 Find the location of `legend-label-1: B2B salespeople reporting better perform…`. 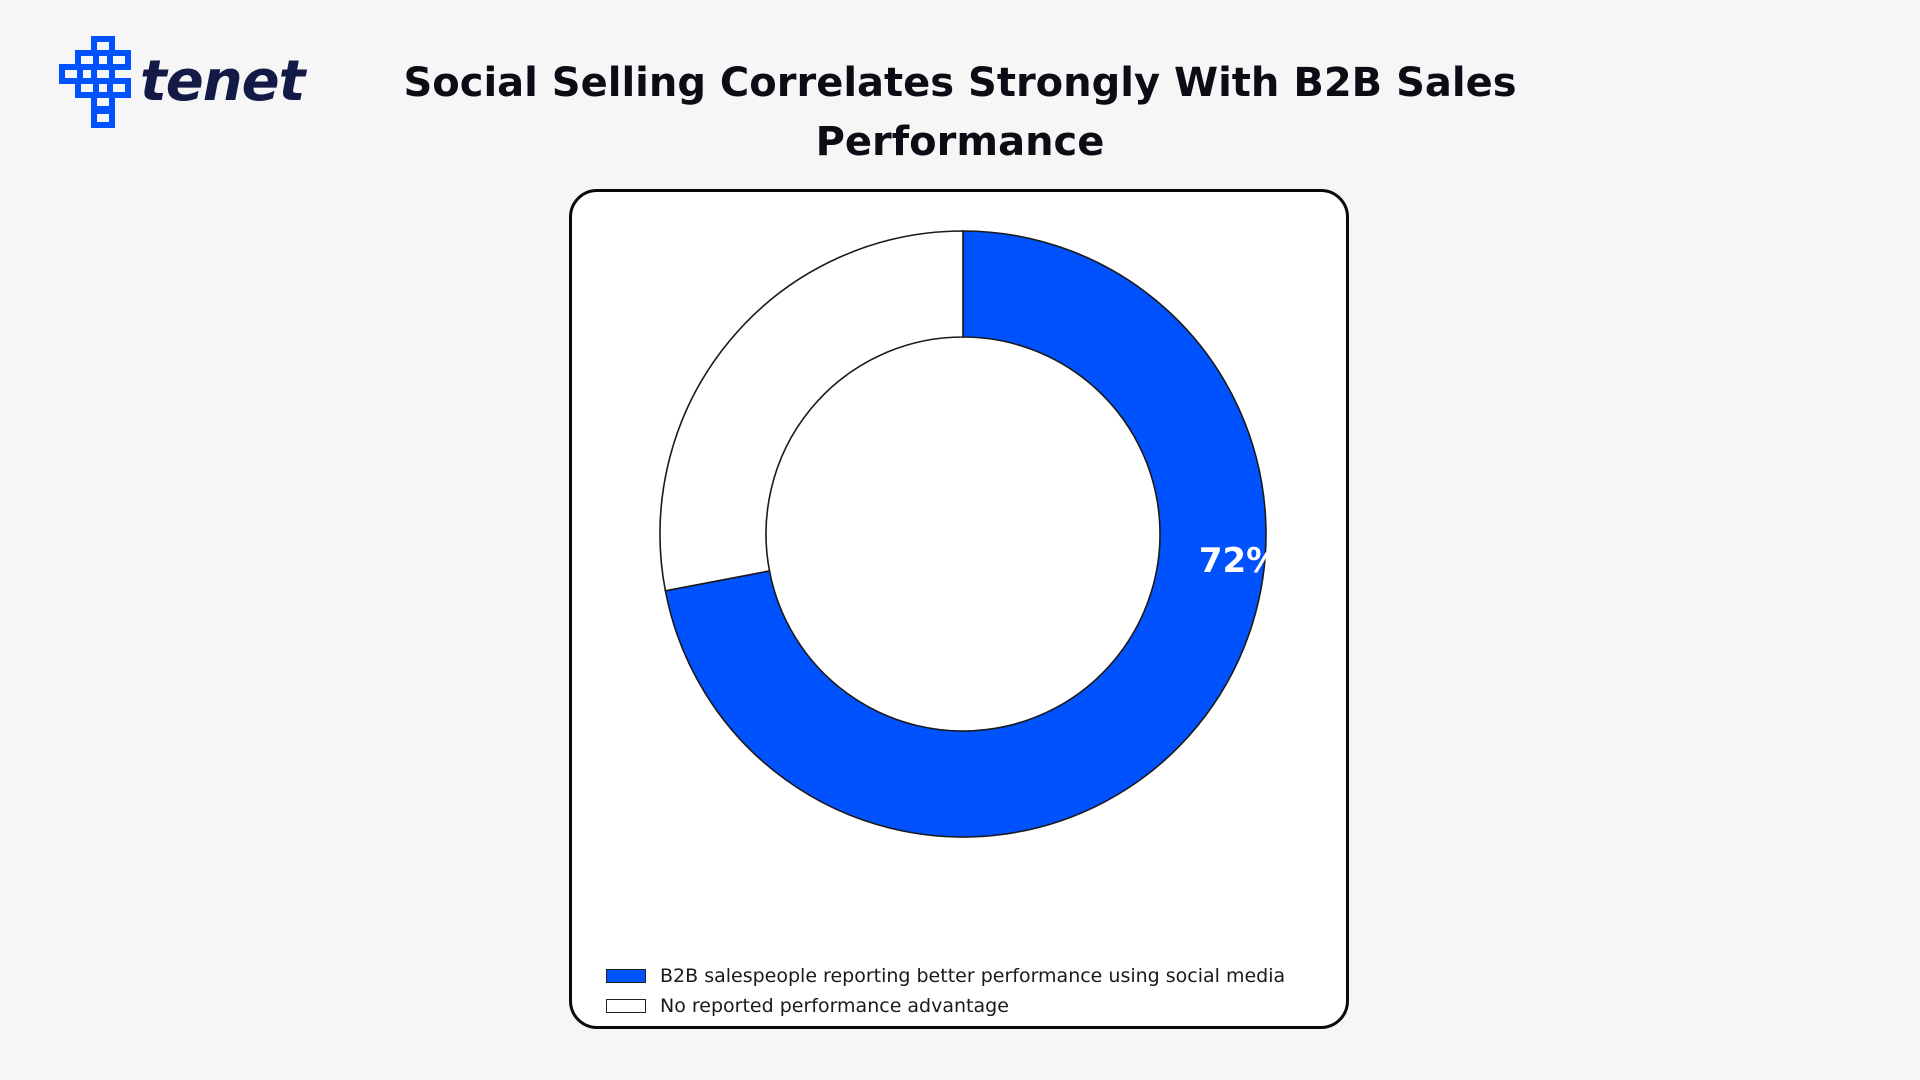

legend-label-1: B2B salespeople reporting better perform… is located at coordinates (973, 976).